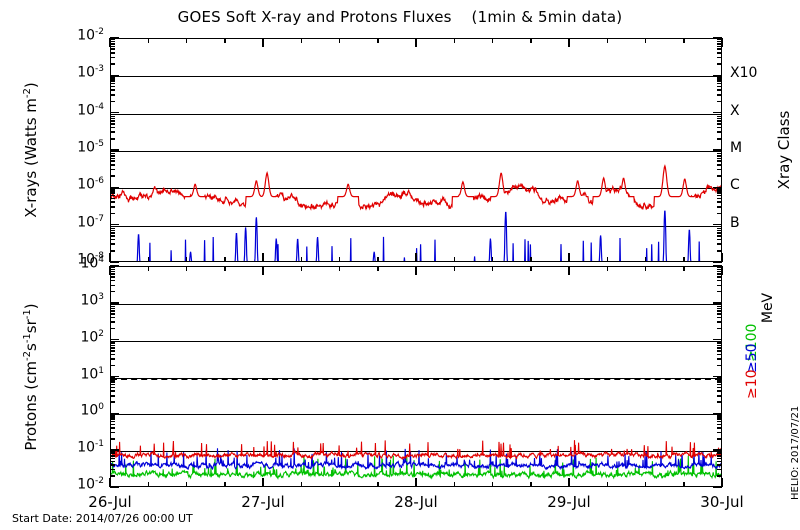 This screenshot has width=800, height=530. Describe the element at coordinates (416, 378) in the screenshot. I see `proton-event-threshold-line` at that location.